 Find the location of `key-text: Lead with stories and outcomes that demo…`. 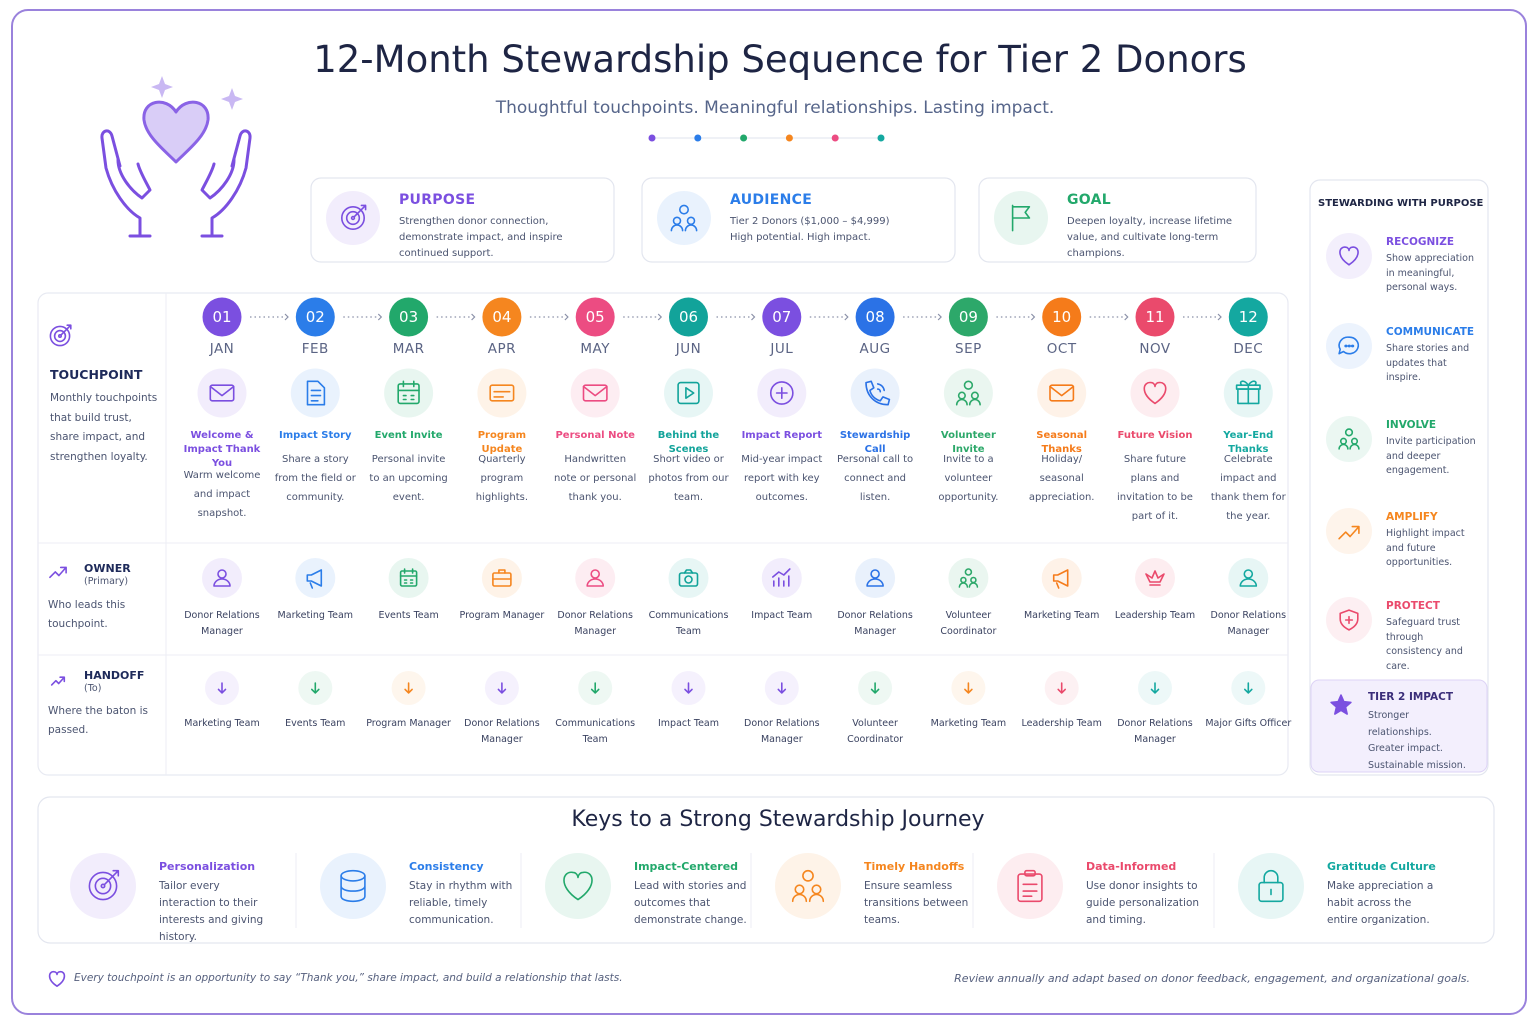

key-text: Lead with stories and outcomes that demo… is located at coordinates (690, 903).